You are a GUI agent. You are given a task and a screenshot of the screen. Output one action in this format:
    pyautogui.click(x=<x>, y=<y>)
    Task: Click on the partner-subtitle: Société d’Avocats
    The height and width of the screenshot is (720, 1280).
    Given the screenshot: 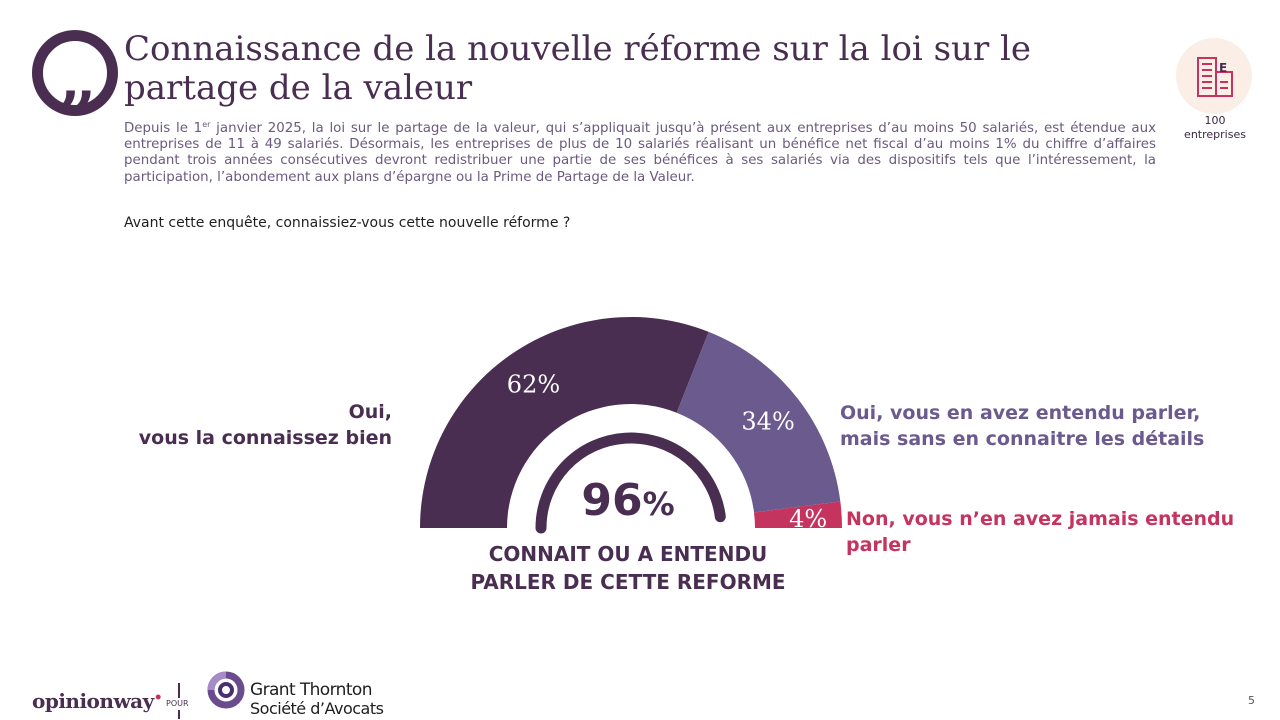 What is the action you would take?
    pyautogui.click(x=317, y=708)
    